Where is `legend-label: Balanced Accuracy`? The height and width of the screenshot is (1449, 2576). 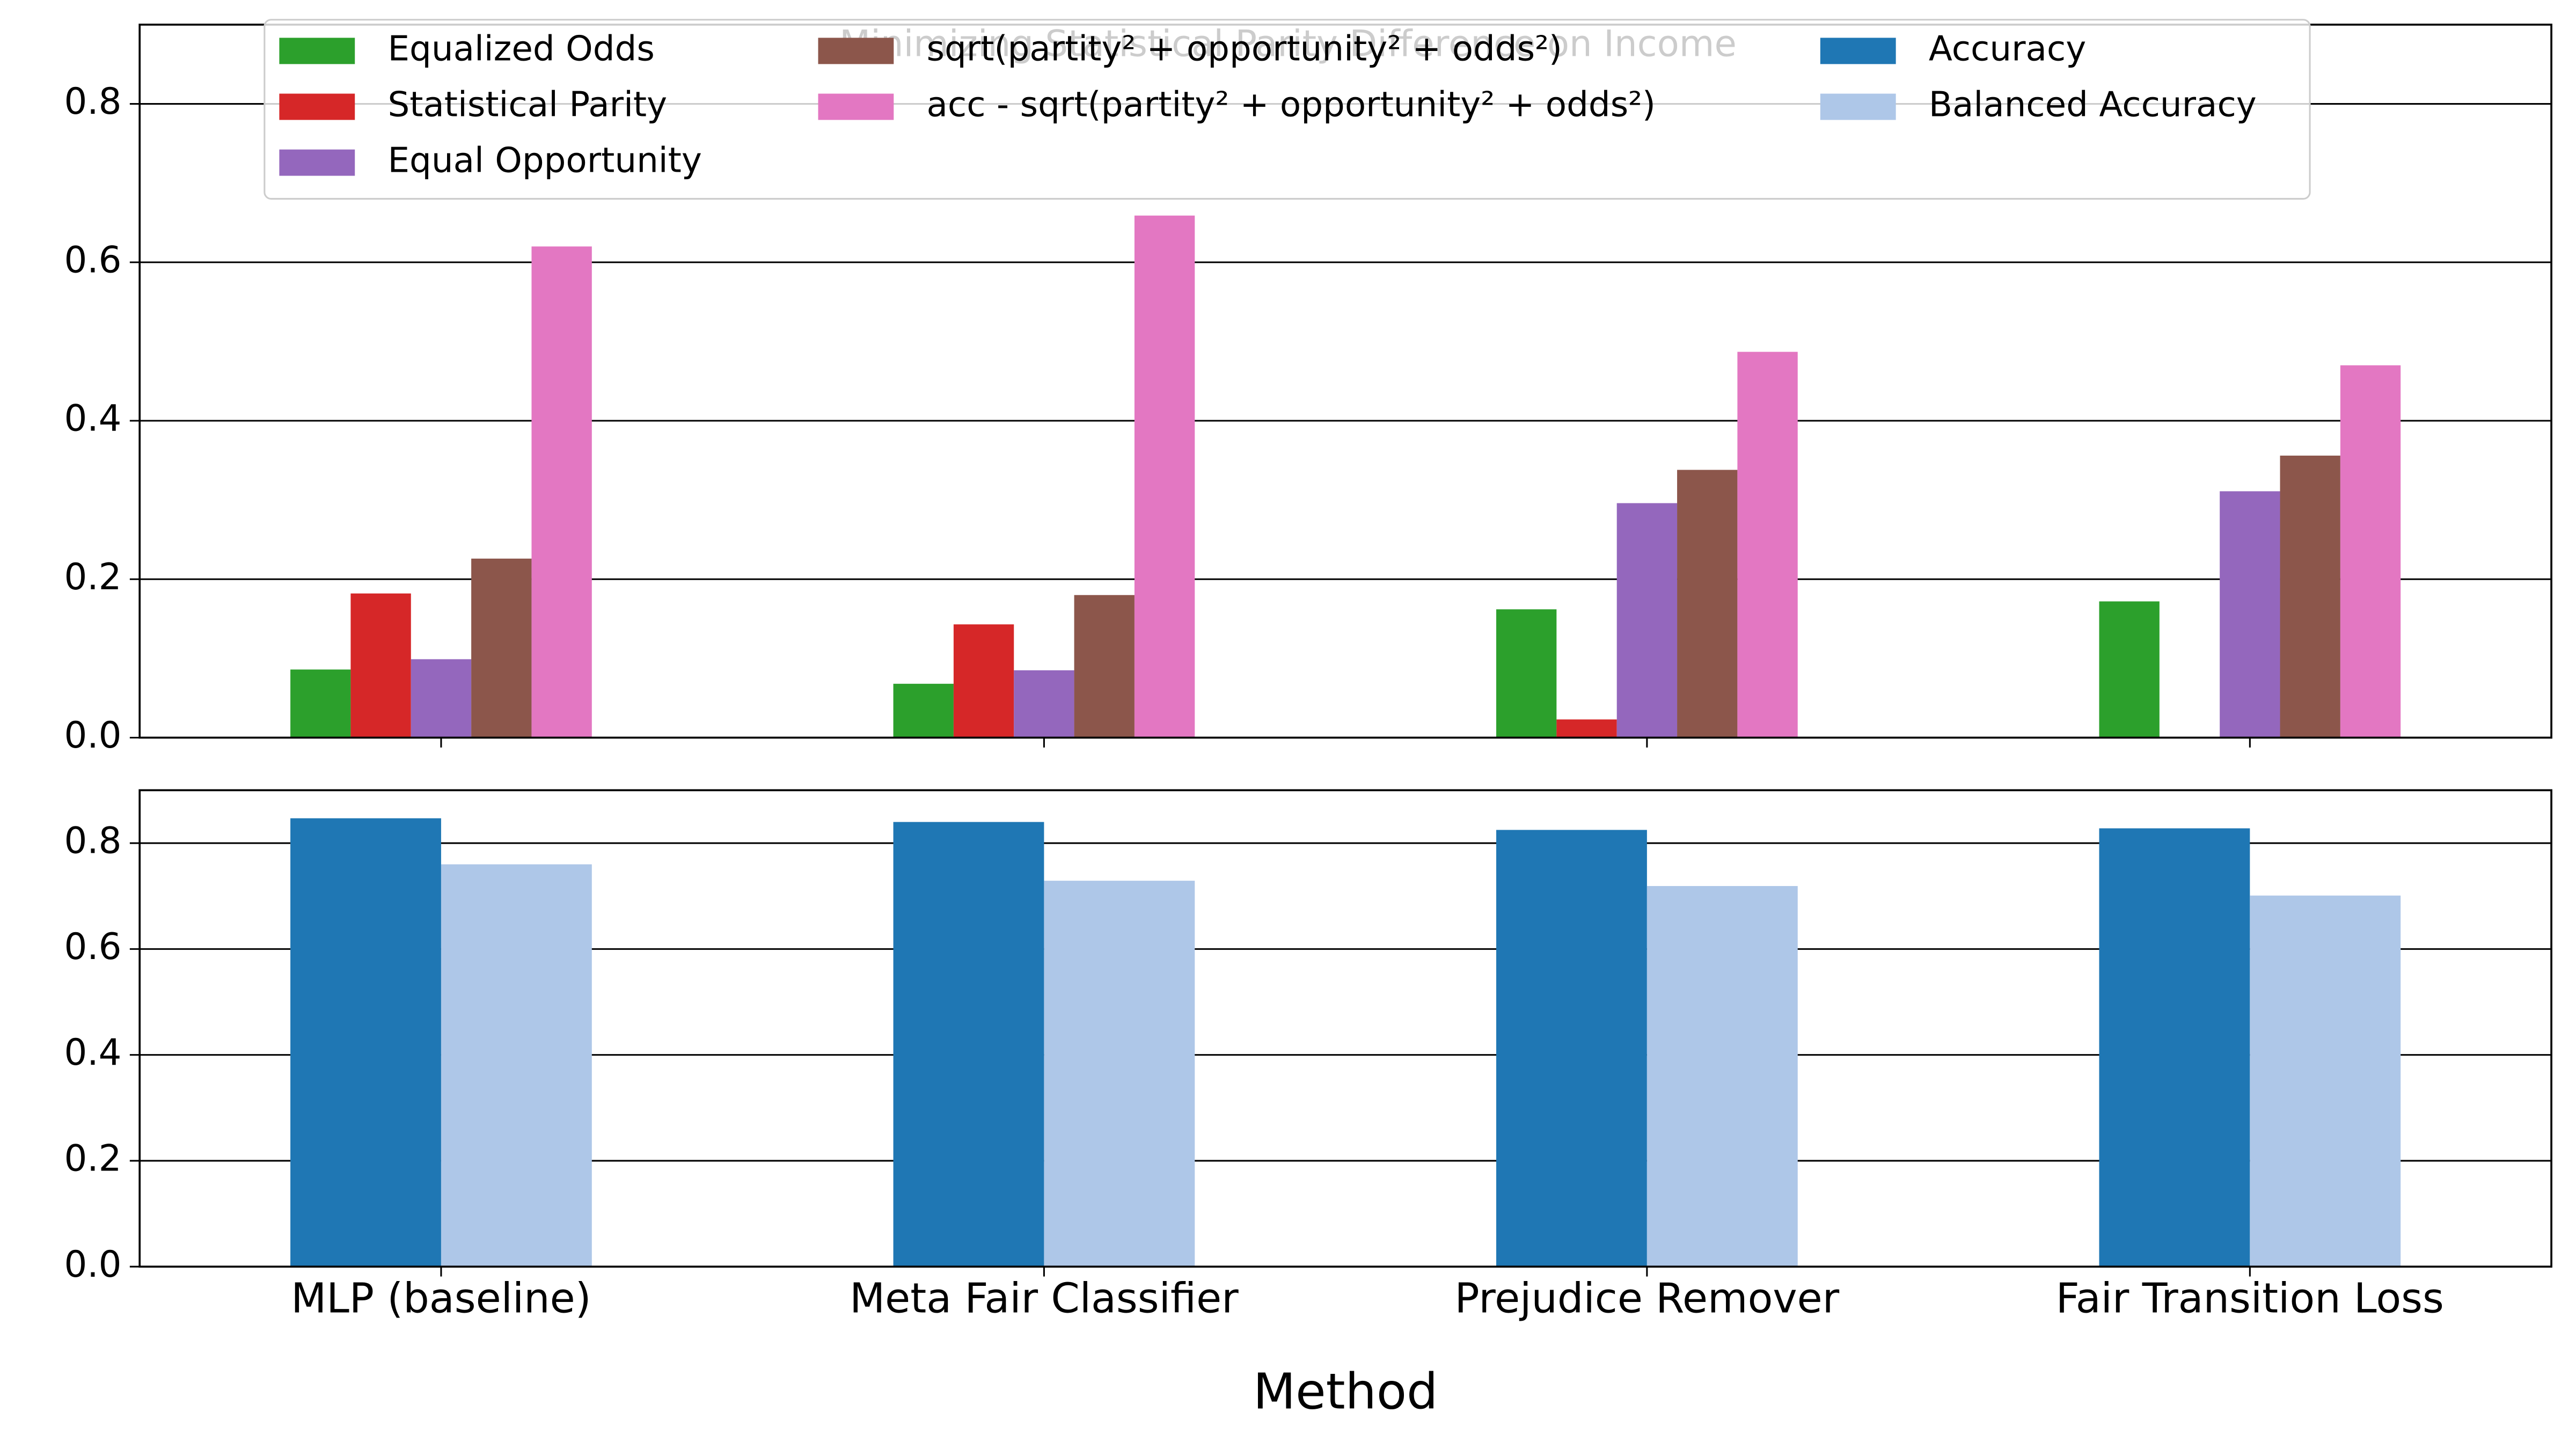
legend-label: Balanced Accuracy is located at coordinates (2093, 105).